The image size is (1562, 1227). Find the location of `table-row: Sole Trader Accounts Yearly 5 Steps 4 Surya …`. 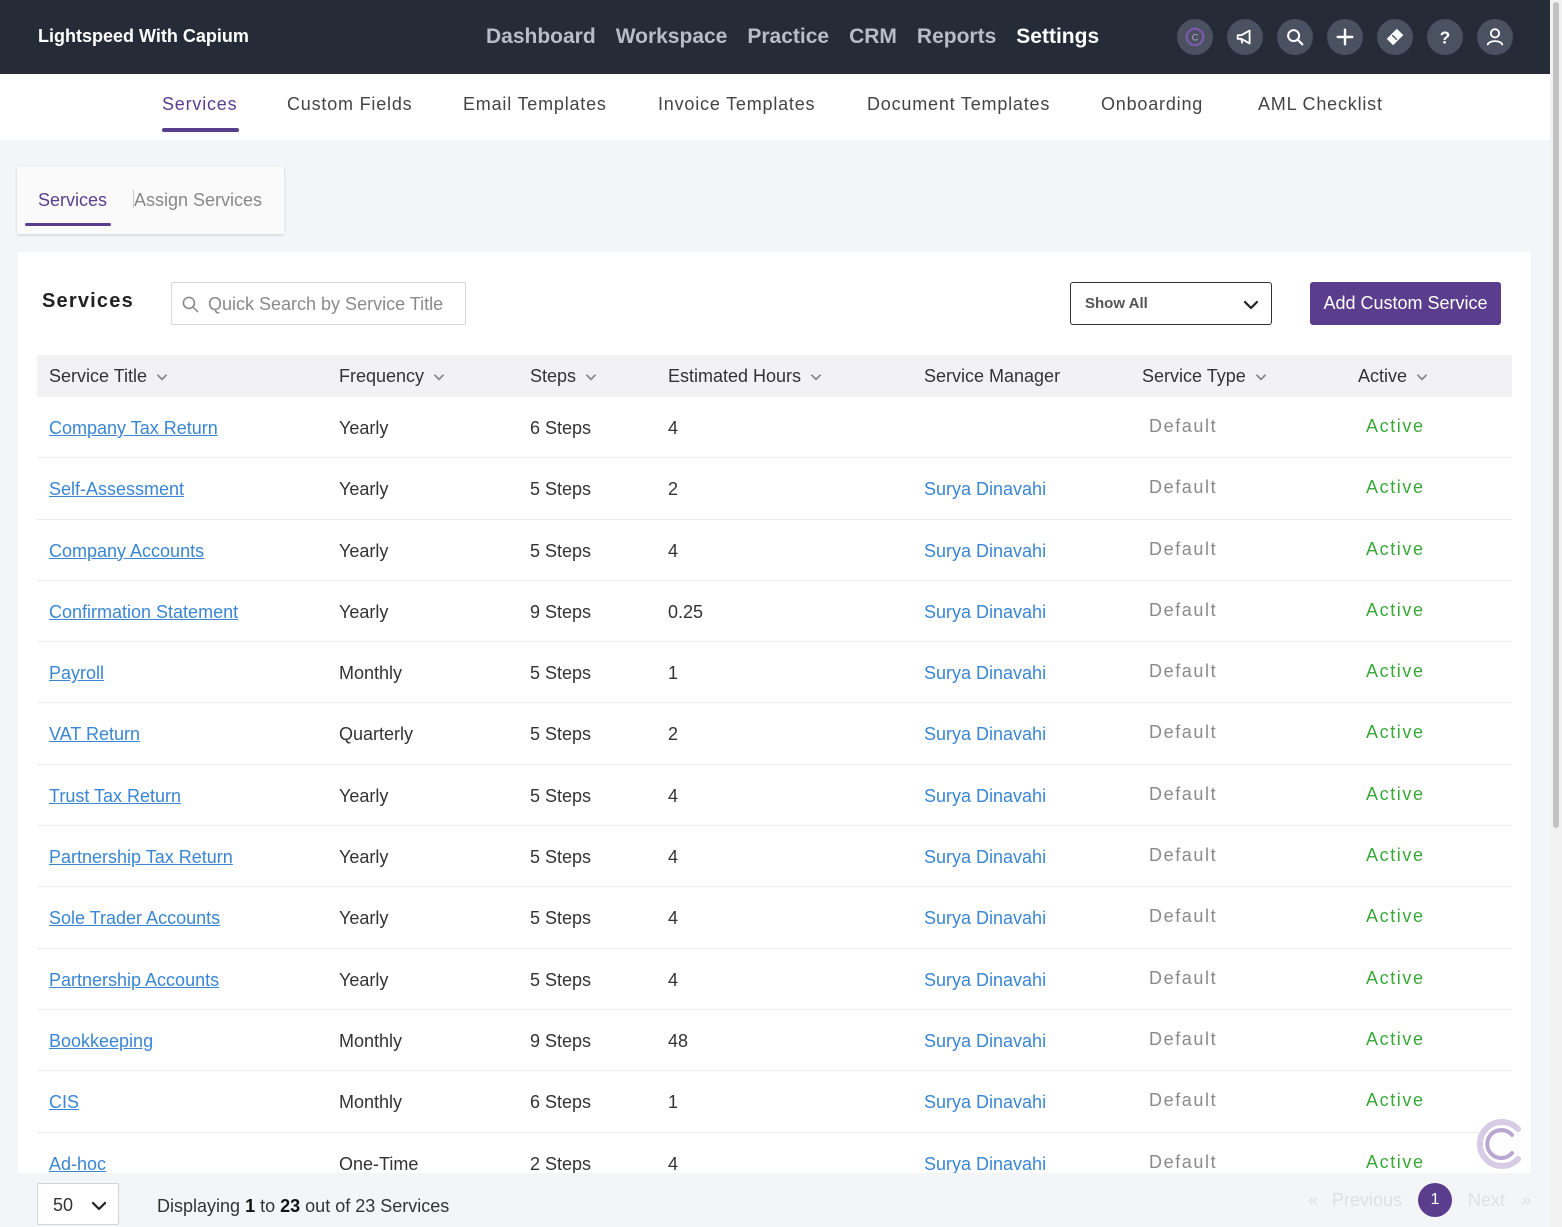

table-row: Sole Trader Accounts Yearly 5 Steps 4 Surya … is located at coordinates (774, 918).